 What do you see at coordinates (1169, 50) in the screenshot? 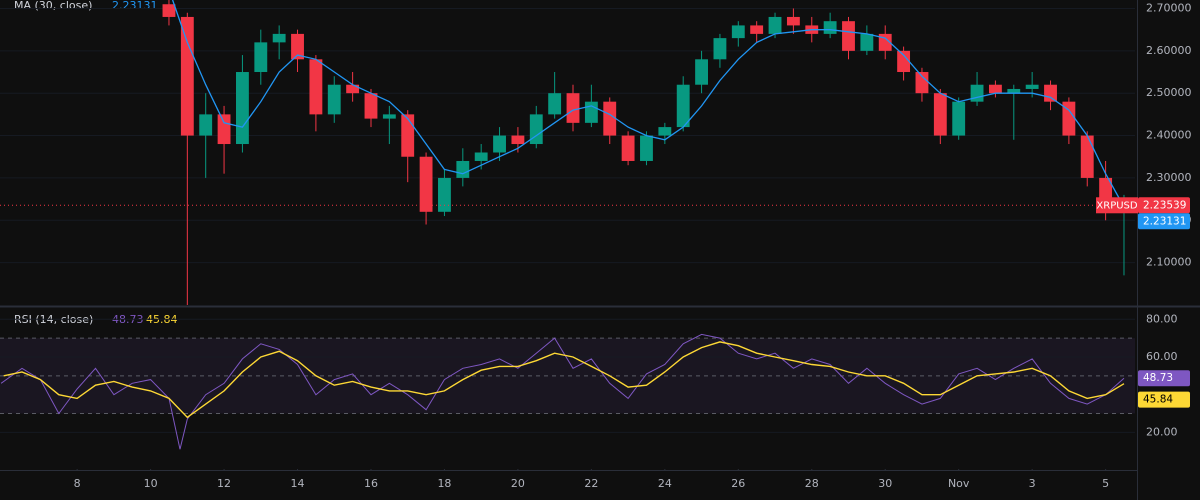
I see `y-tick-label: 2.60000` at bounding box center [1169, 50].